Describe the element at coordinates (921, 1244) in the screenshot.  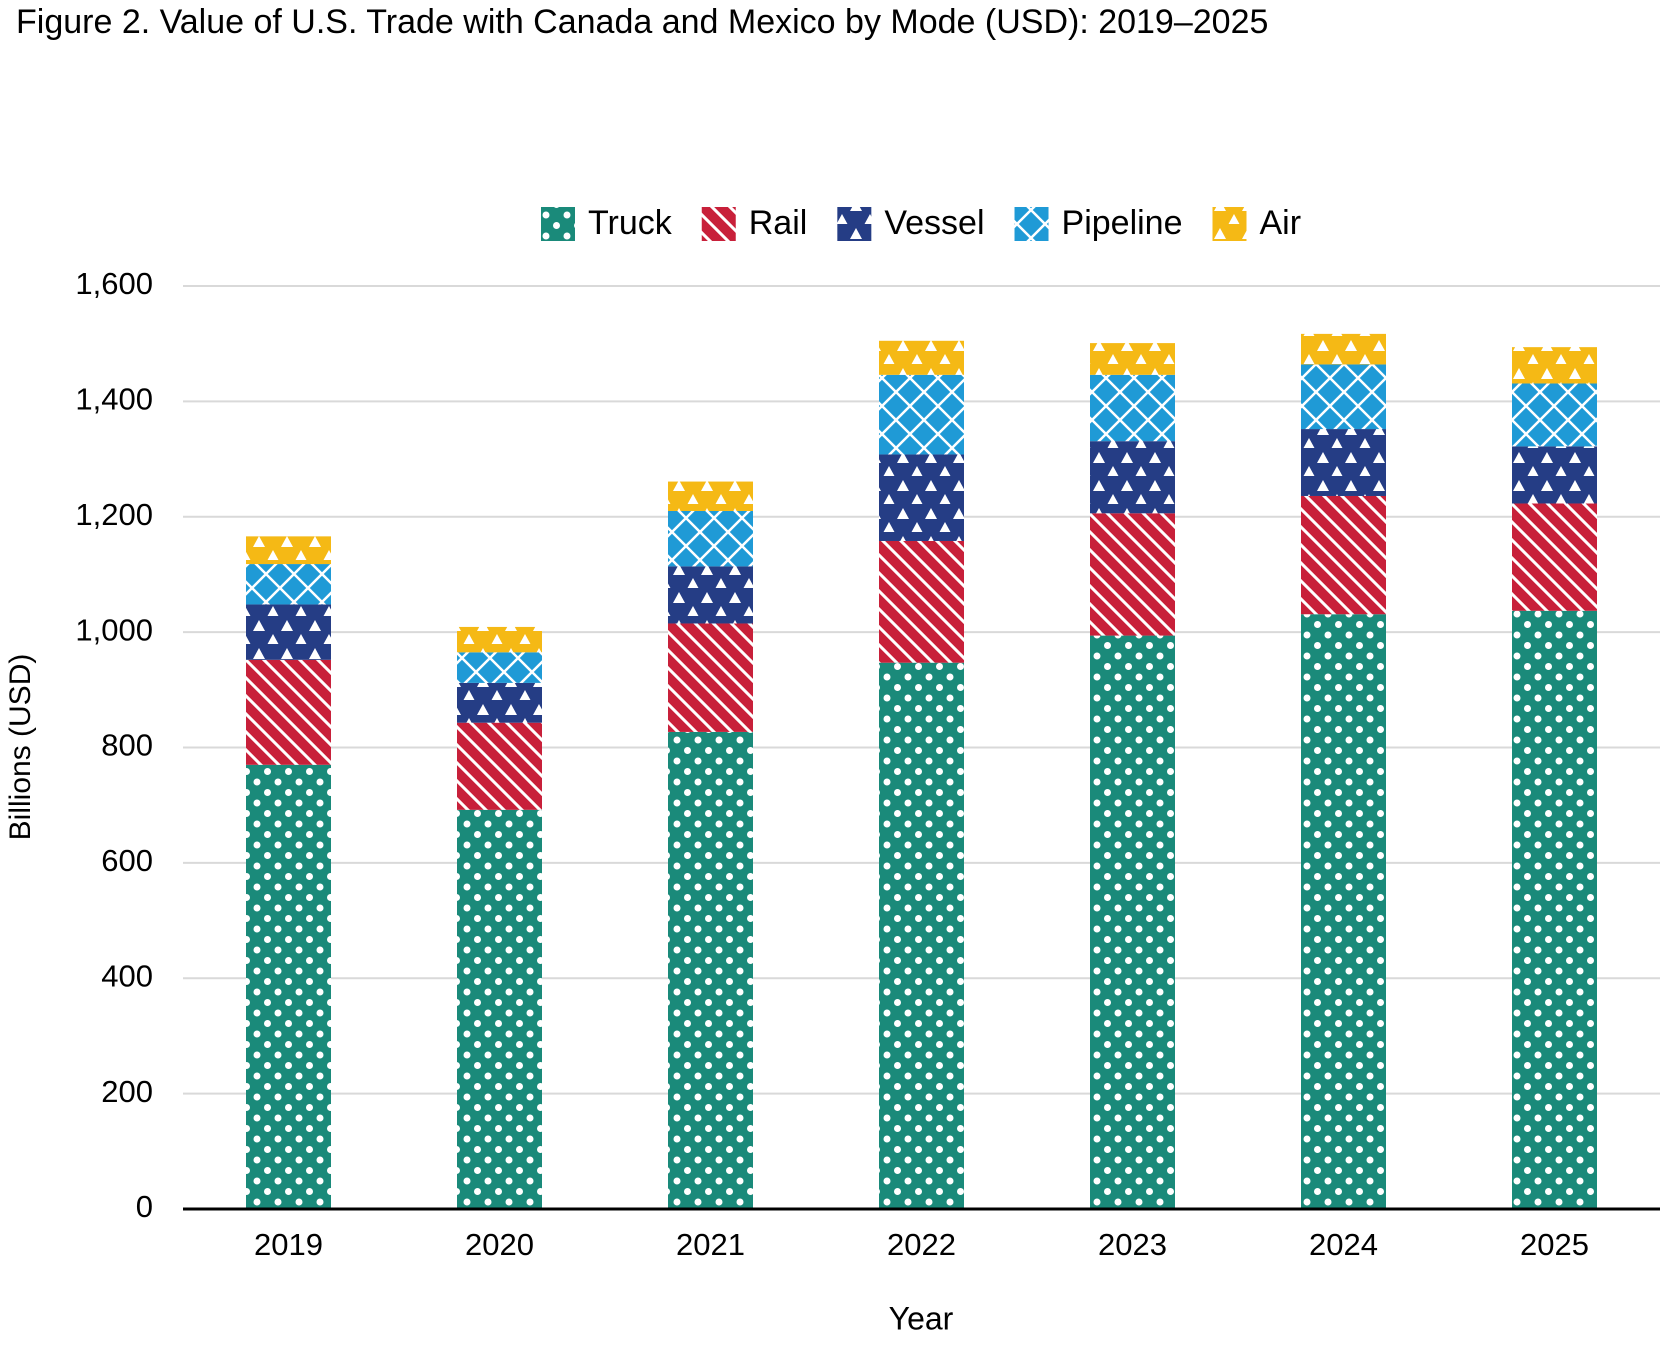
I see `x-tick-label: 2022` at that location.